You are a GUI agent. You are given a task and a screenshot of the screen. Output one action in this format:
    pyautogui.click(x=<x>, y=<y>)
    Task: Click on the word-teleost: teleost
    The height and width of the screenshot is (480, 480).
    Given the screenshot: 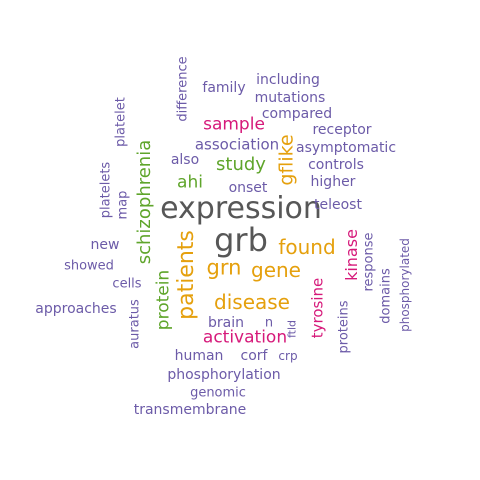 What is the action you would take?
    pyautogui.click(x=338, y=205)
    